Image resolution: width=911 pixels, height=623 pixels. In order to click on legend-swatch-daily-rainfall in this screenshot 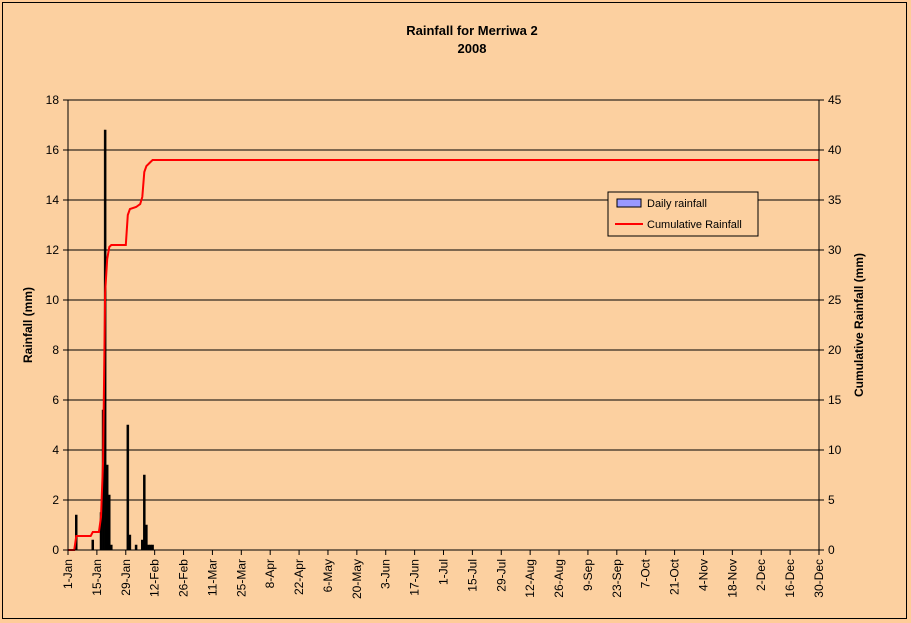, I will do `click(629, 203)`.